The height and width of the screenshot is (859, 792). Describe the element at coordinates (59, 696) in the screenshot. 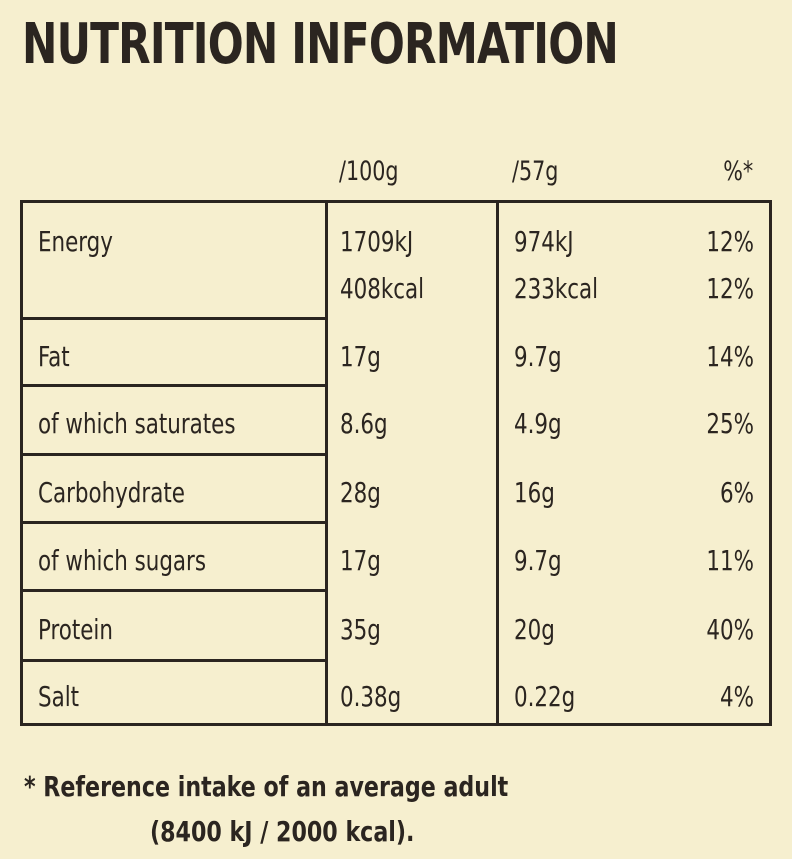

I see `row-label: Salt` at that location.